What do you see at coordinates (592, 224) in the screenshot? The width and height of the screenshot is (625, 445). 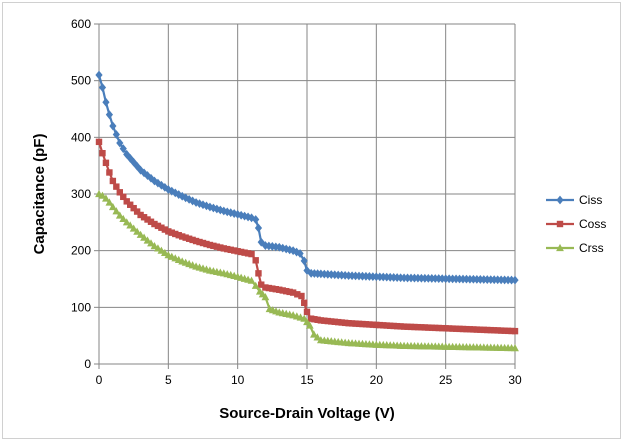 I see `legend-label: Coss` at bounding box center [592, 224].